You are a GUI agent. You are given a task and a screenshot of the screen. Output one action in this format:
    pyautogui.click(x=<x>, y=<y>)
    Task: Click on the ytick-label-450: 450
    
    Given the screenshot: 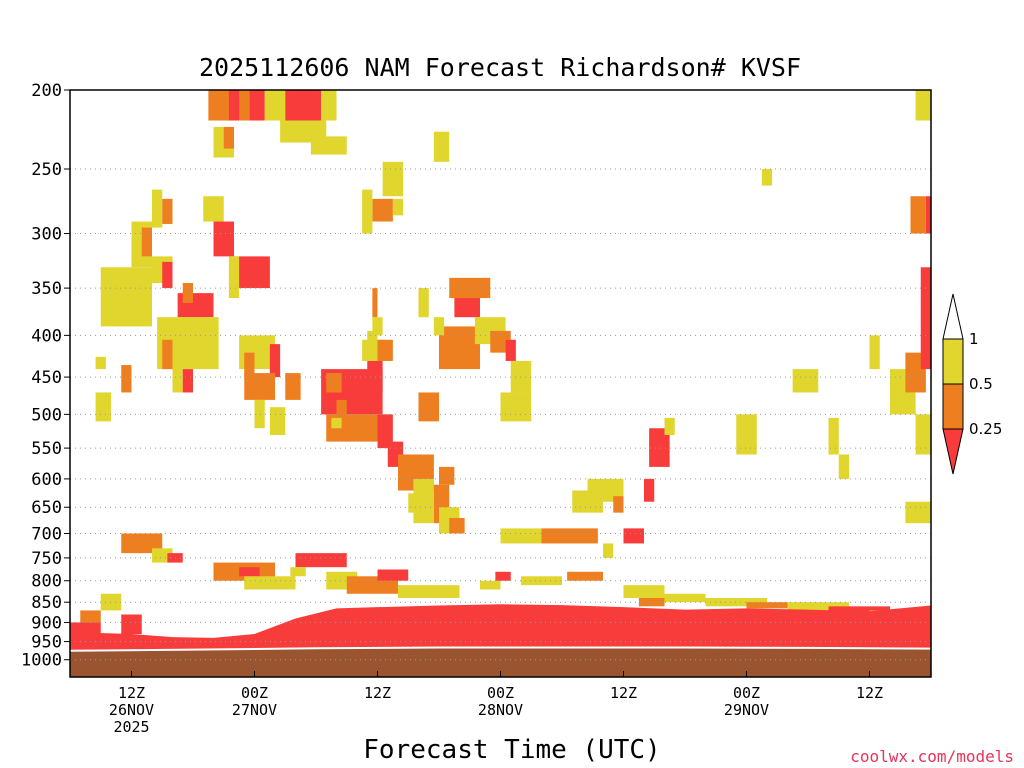 What is the action you would take?
    pyautogui.click(x=46, y=378)
    